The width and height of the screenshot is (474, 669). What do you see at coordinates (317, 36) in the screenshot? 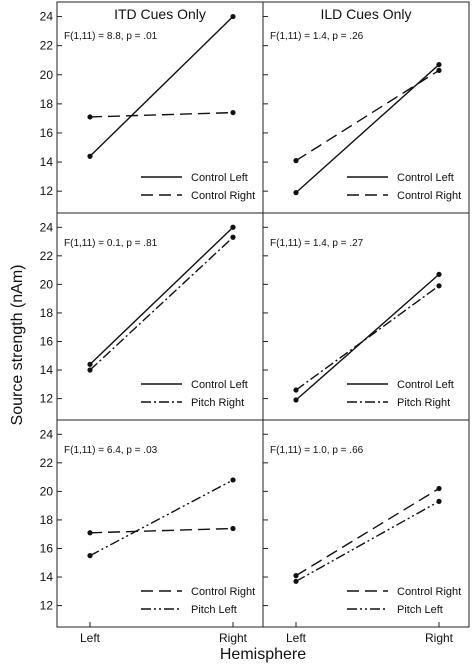
I see `stat-annotation: F(1,11) = 1.4, p = .26` at bounding box center [317, 36].